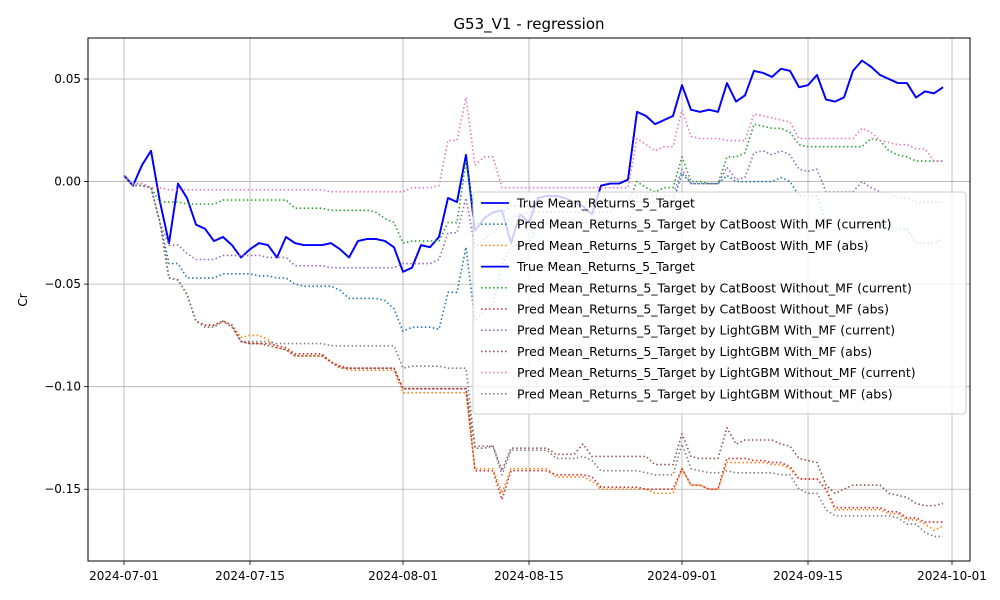 This screenshot has height=600, width=1000. What do you see at coordinates (62, 284) in the screenshot?
I see `y-tick-label: −0.05` at bounding box center [62, 284].